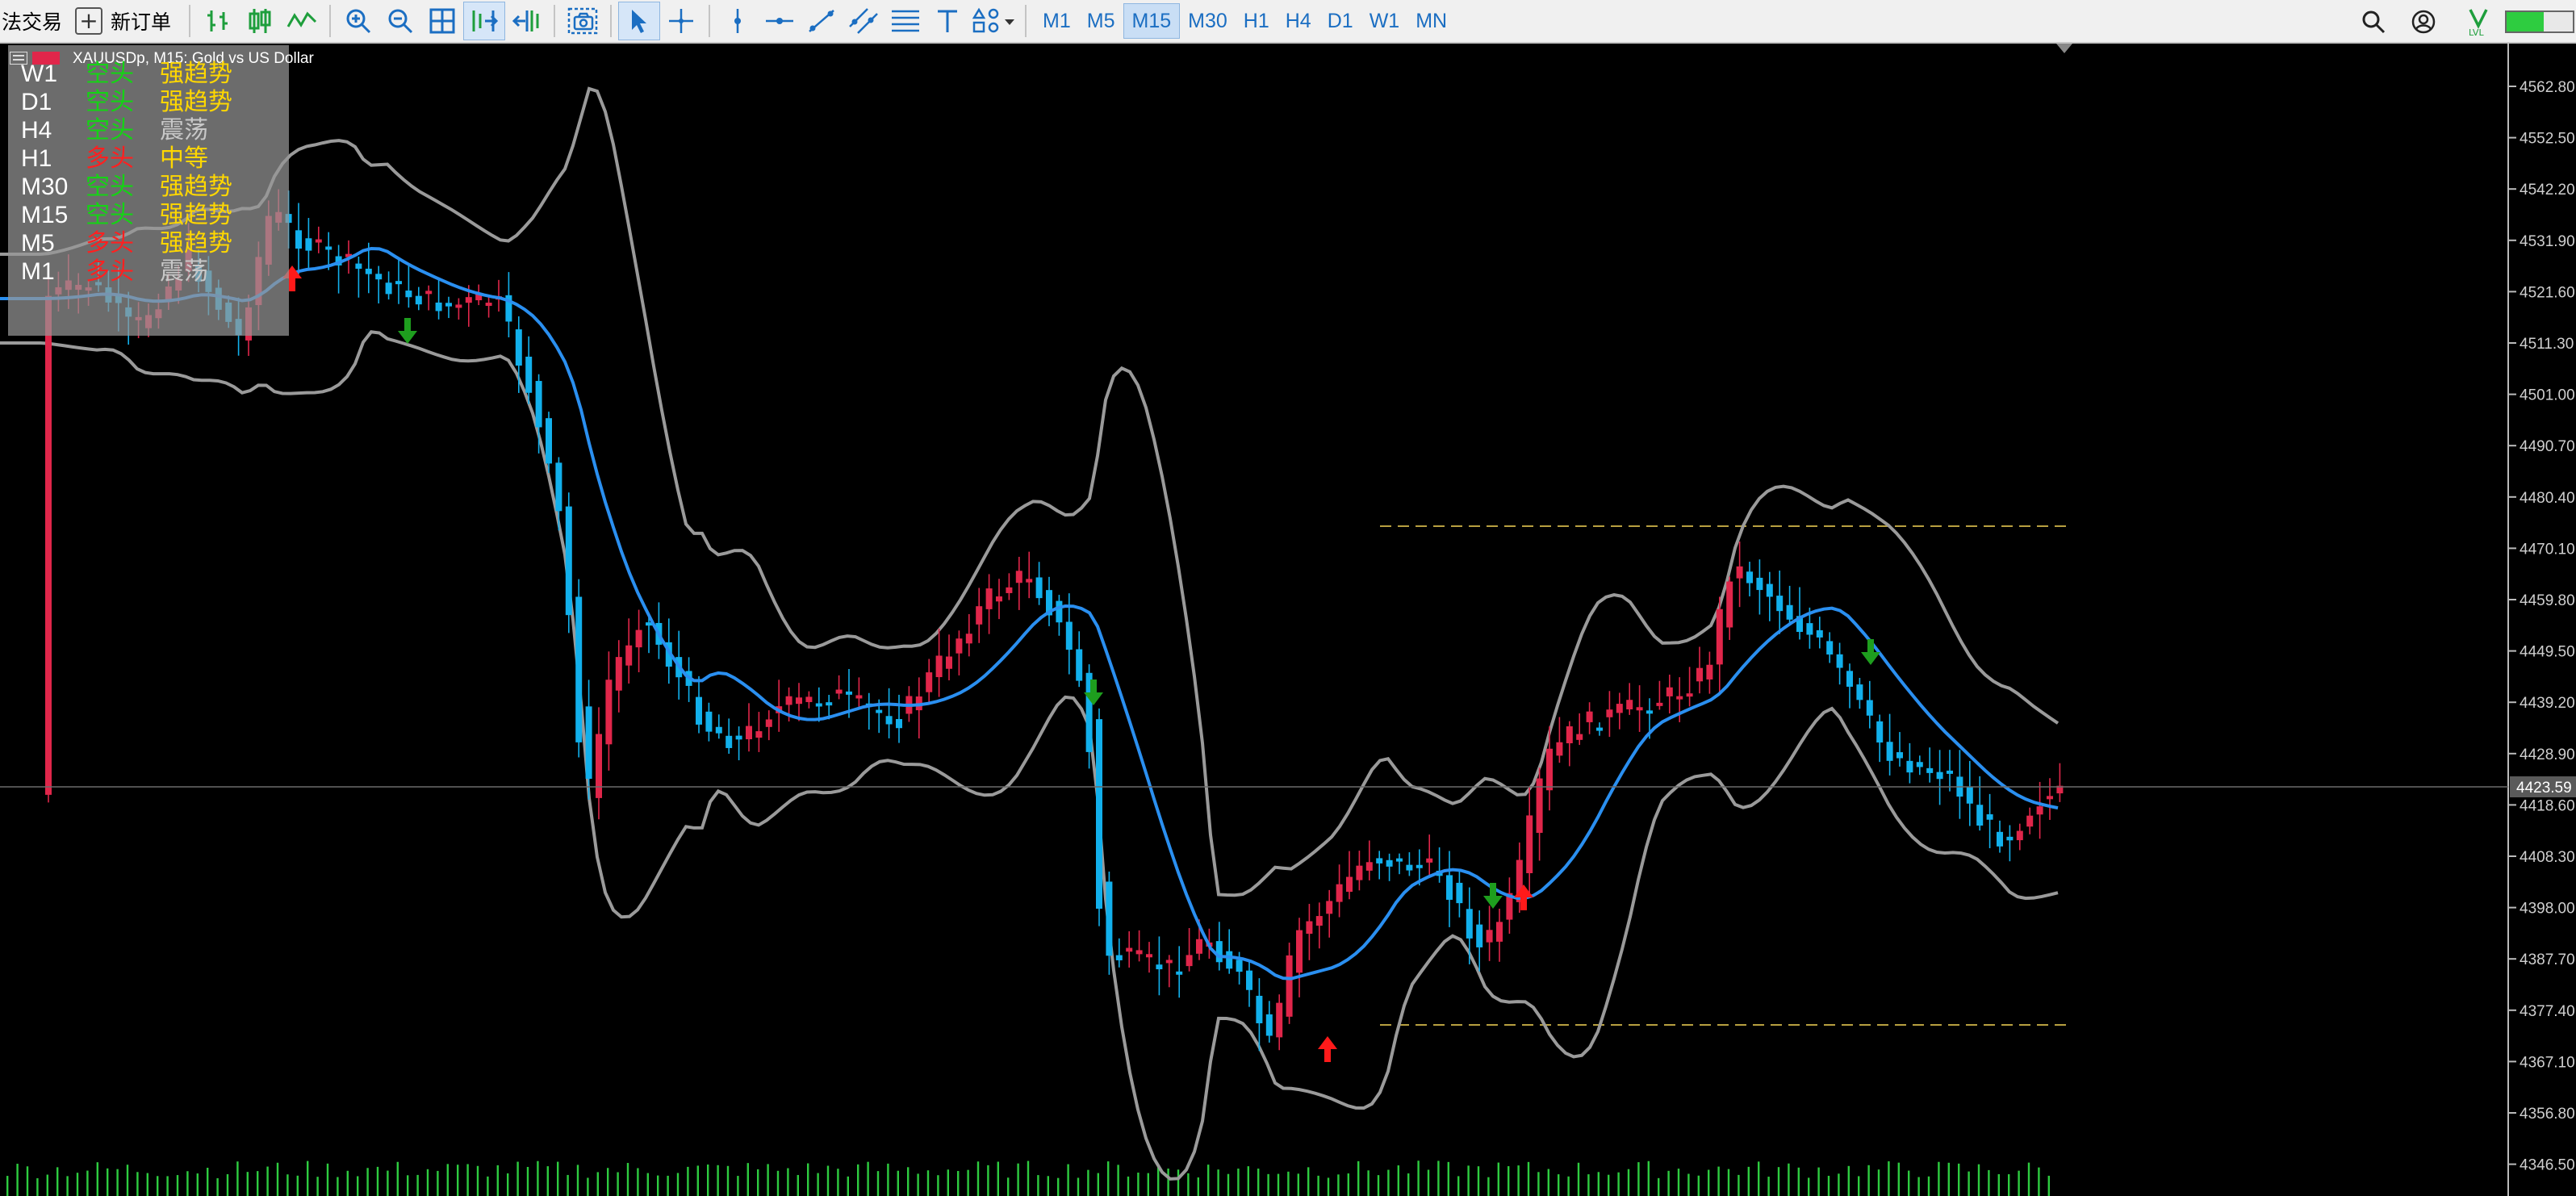 The width and height of the screenshot is (2576, 1196). Describe the element at coordinates (484, 21) in the screenshot. I see `auto-scroll-icon` at that location.